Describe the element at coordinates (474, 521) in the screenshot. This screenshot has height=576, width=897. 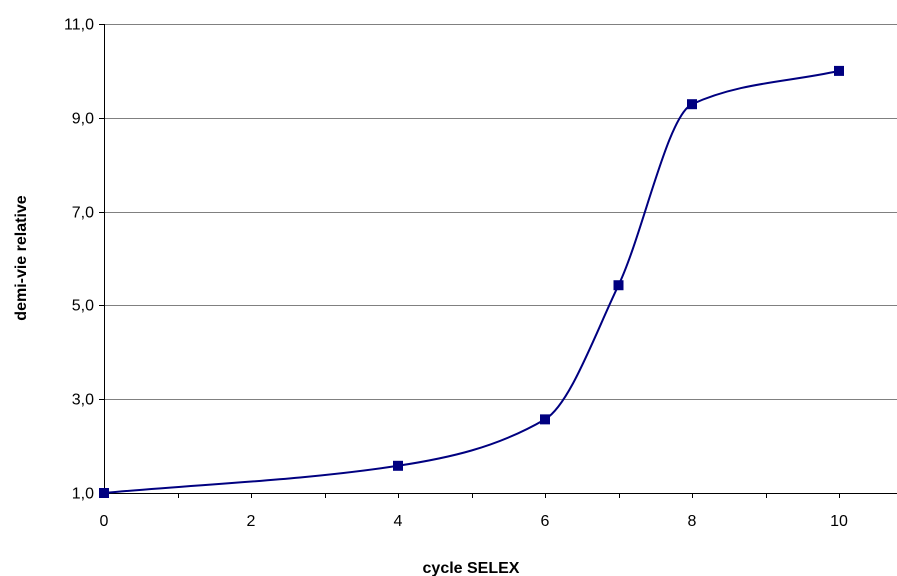
I see `x-tick-labels: 0 2 4 6 8 10` at that location.